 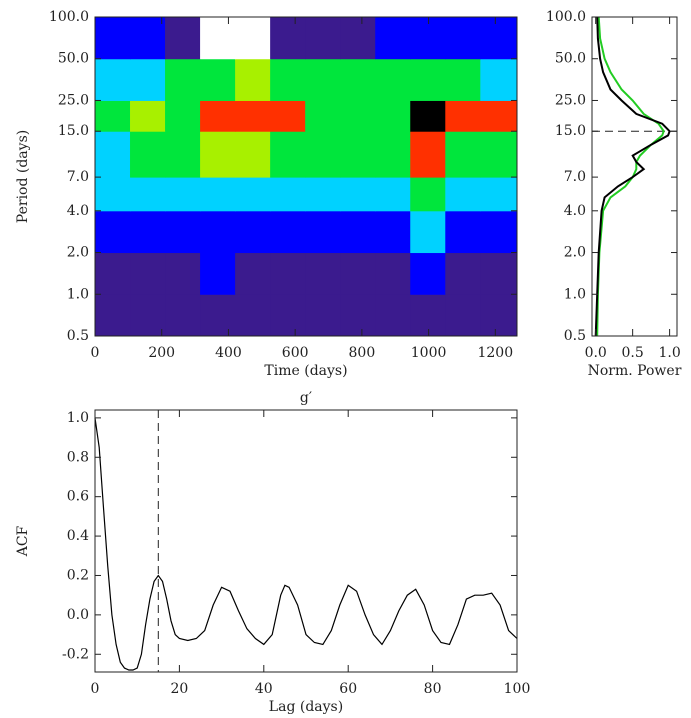 I want to click on y-tick-label: -0.2, so click(x=75, y=654).